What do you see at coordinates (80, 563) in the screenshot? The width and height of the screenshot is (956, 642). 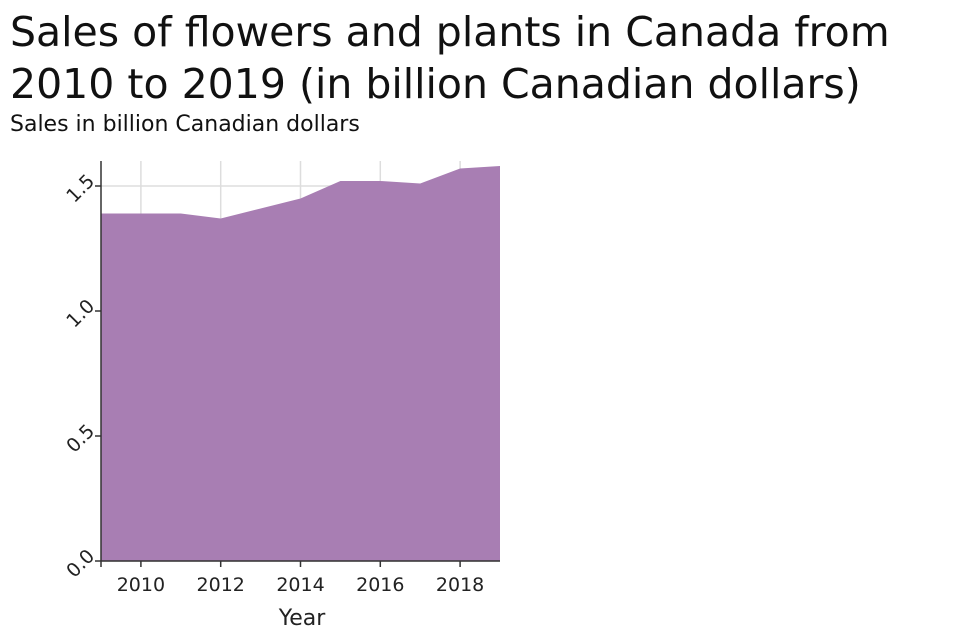 I see `y-tick-label: 0.0` at bounding box center [80, 563].